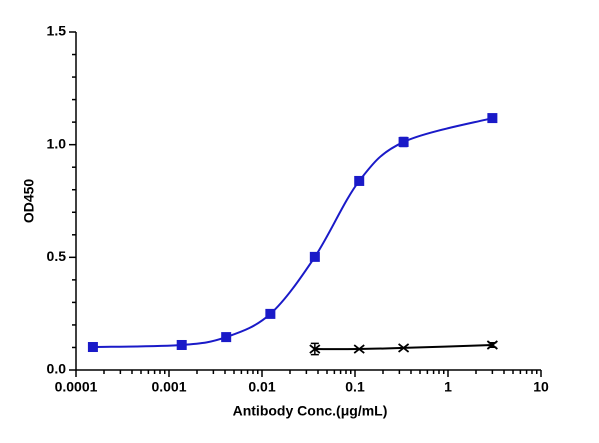 This screenshot has height=443, width=599. I want to click on x-tick-label: 0.1, so click(355, 387).